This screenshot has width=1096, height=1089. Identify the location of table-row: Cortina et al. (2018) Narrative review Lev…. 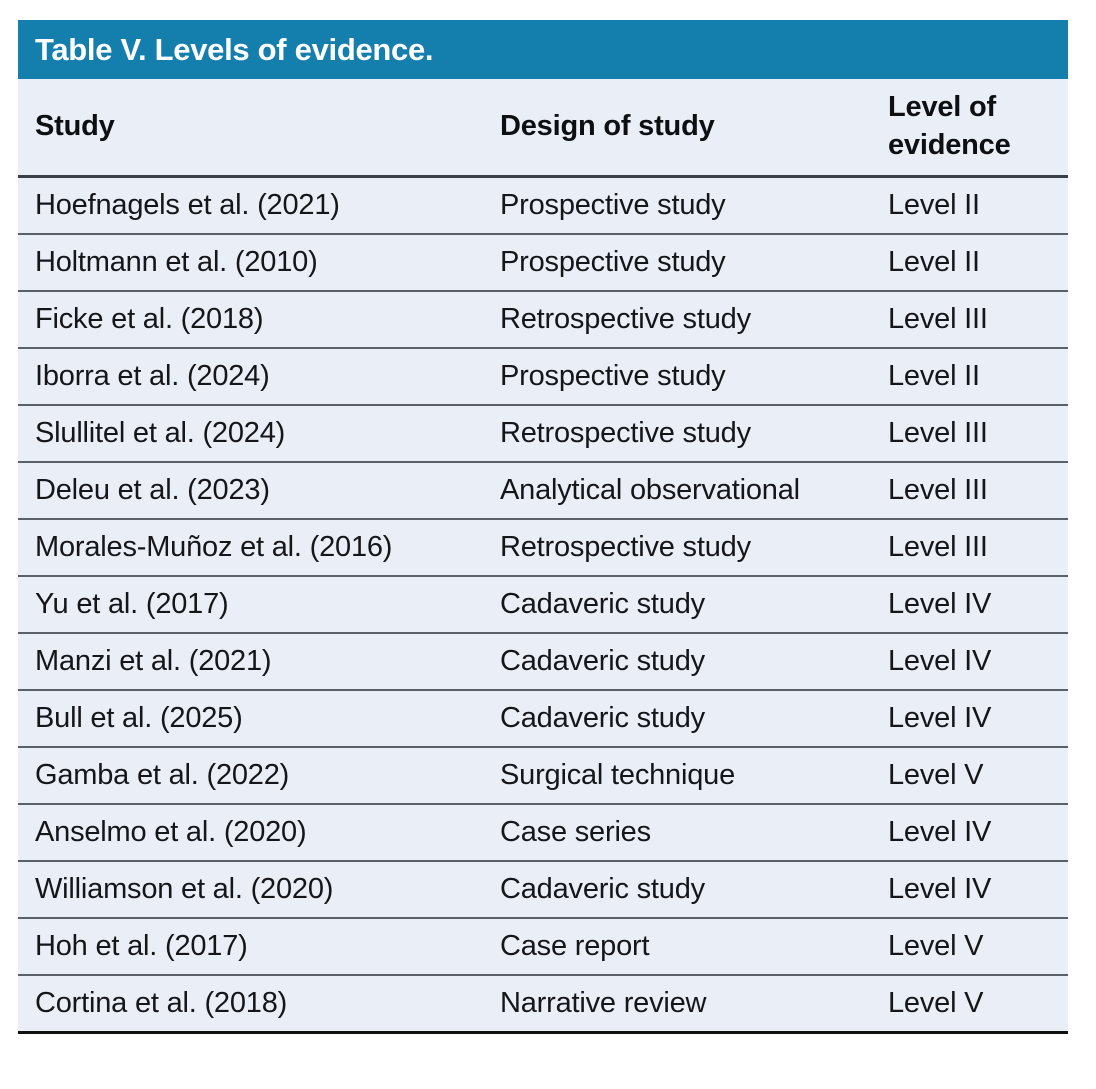
(543, 1003).